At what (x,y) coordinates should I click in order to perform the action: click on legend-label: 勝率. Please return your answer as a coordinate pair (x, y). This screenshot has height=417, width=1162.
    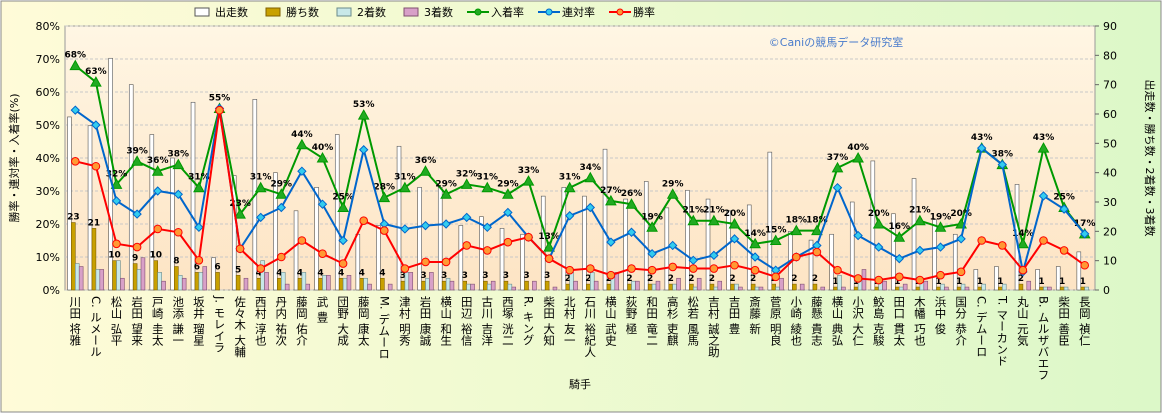
    Looking at the image, I should click on (644, 12).